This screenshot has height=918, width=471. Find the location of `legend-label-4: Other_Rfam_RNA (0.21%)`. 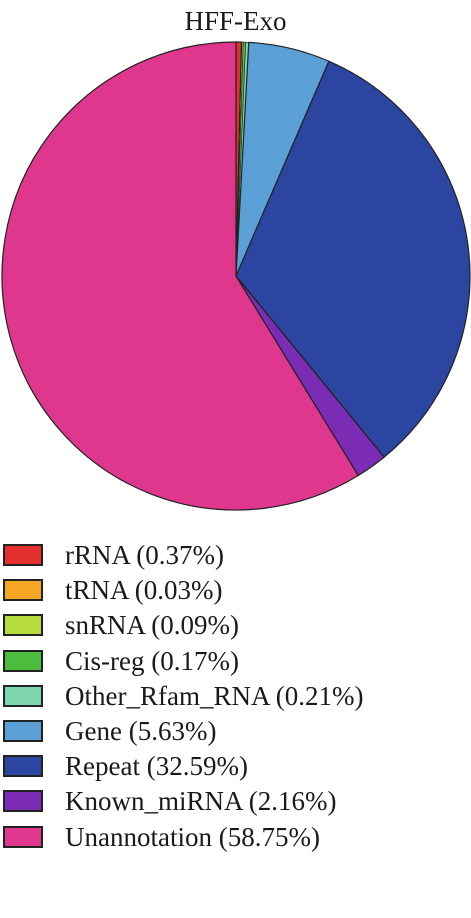

legend-label-4: Other_Rfam_RNA (0.21%) is located at coordinates (214, 695).